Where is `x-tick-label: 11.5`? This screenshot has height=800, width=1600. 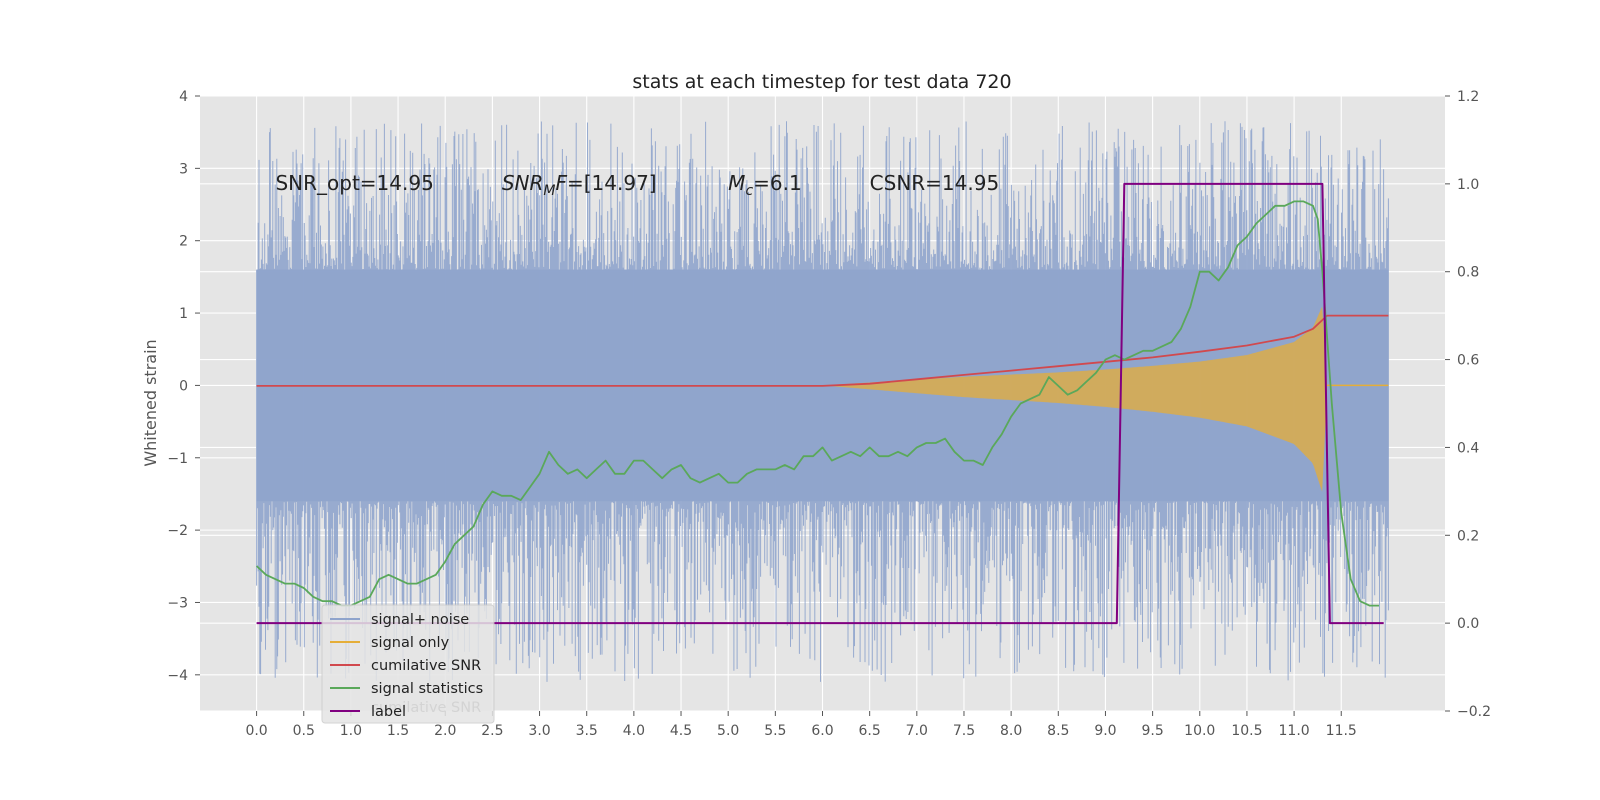
x-tick-label: 11.5 is located at coordinates (1341, 731).